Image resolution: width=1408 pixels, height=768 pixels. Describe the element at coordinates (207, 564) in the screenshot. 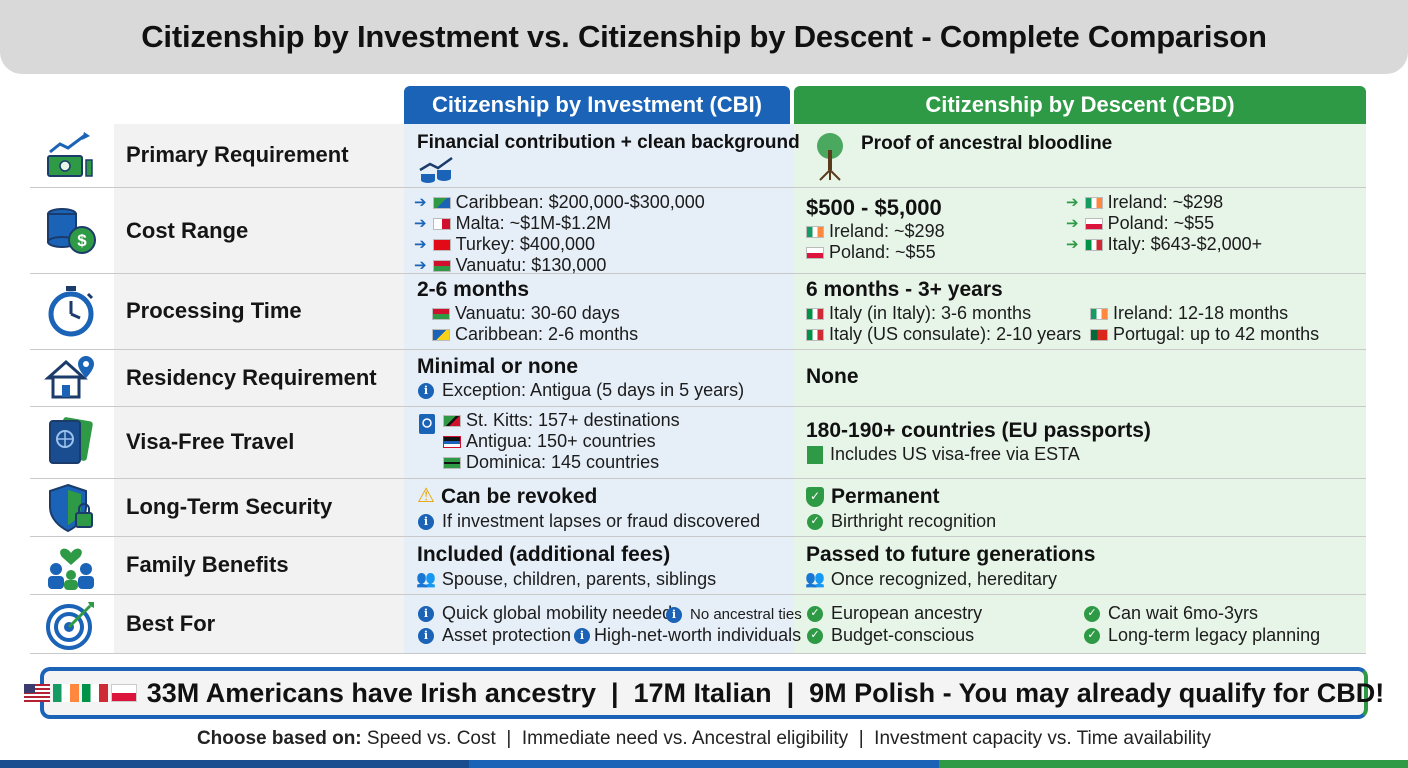

I see `row-label-family: Family Benefits` at that location.